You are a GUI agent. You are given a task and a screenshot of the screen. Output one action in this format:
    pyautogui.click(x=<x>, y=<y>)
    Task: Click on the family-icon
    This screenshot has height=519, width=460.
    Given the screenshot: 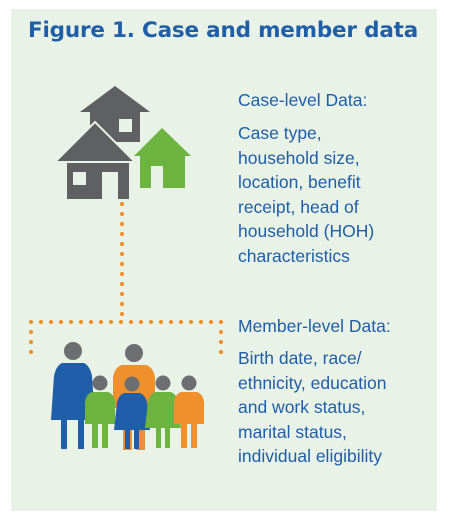 What is the action you would take?
    pyautogui.click(x=127, y=396)
    